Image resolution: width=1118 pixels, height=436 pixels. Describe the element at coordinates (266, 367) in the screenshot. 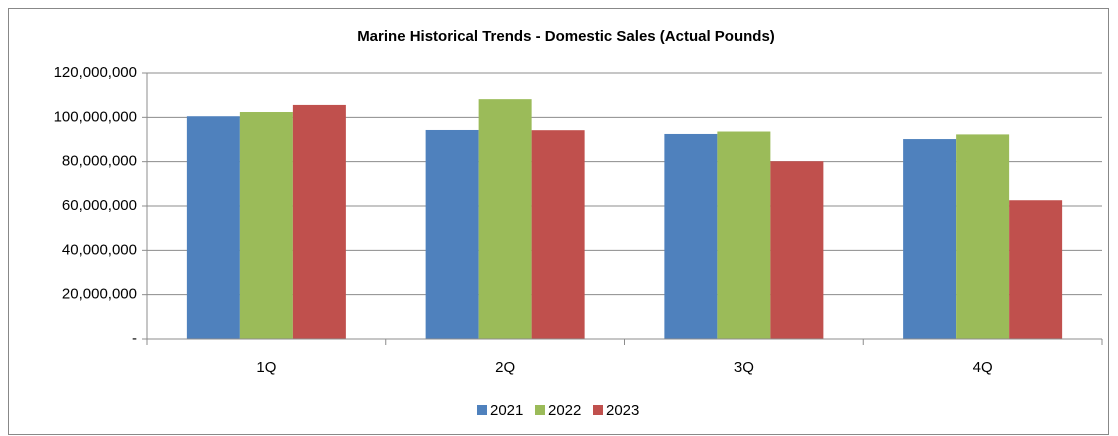

I see `x-tick-label: 1Q` at that location.